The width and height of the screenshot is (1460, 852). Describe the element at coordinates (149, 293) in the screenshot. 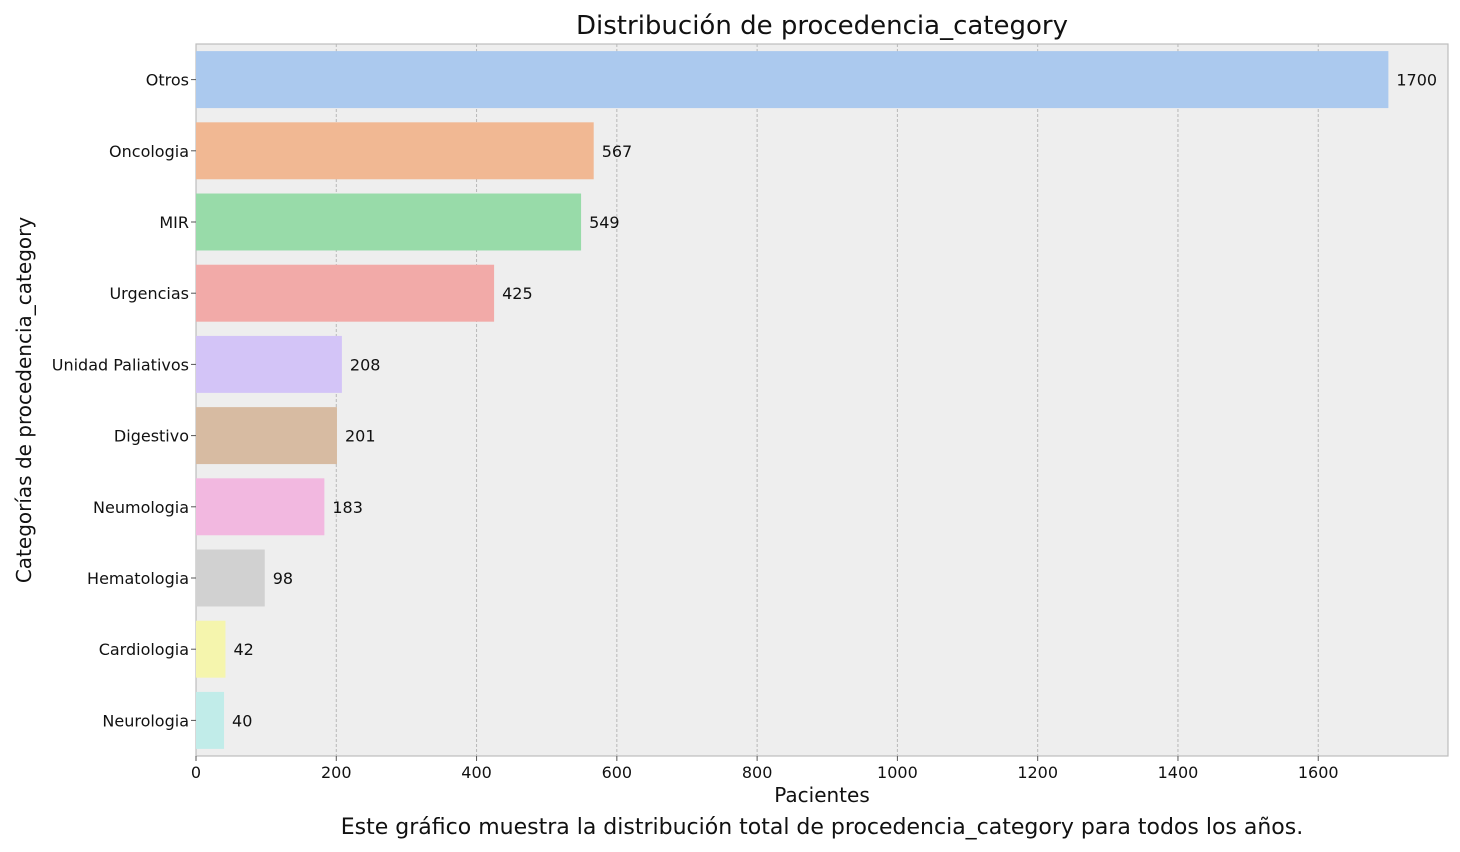

I see `y-tick-label: Urgencias` at that location.